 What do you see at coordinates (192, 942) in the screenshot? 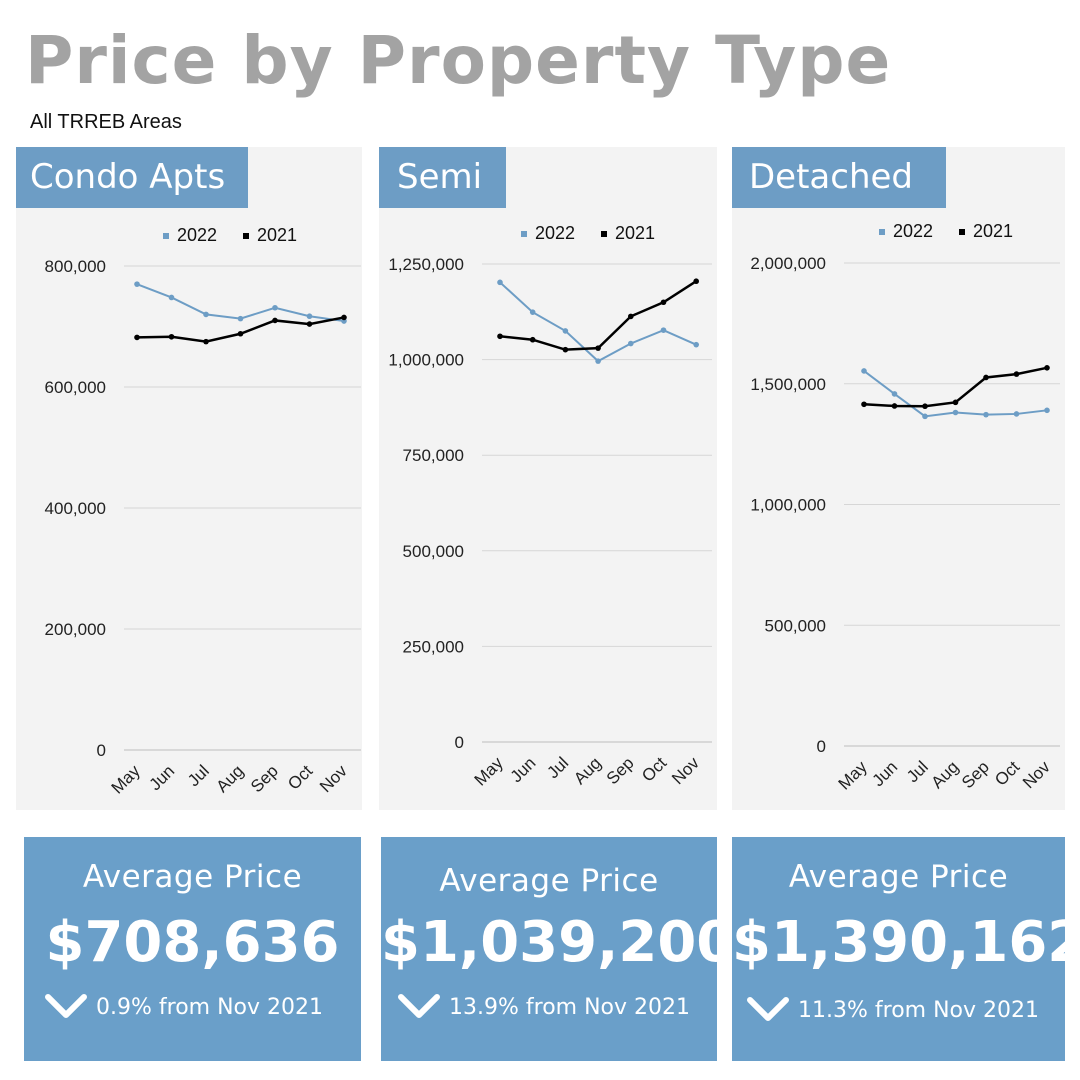
I see `card-value: $708,636` at bounding box center [192, 942].